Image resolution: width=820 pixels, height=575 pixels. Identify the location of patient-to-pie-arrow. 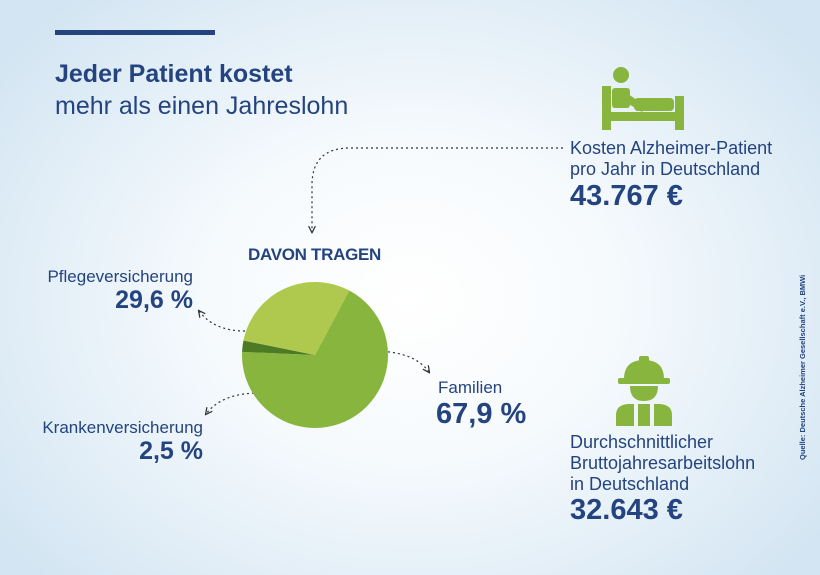
(437, 189).